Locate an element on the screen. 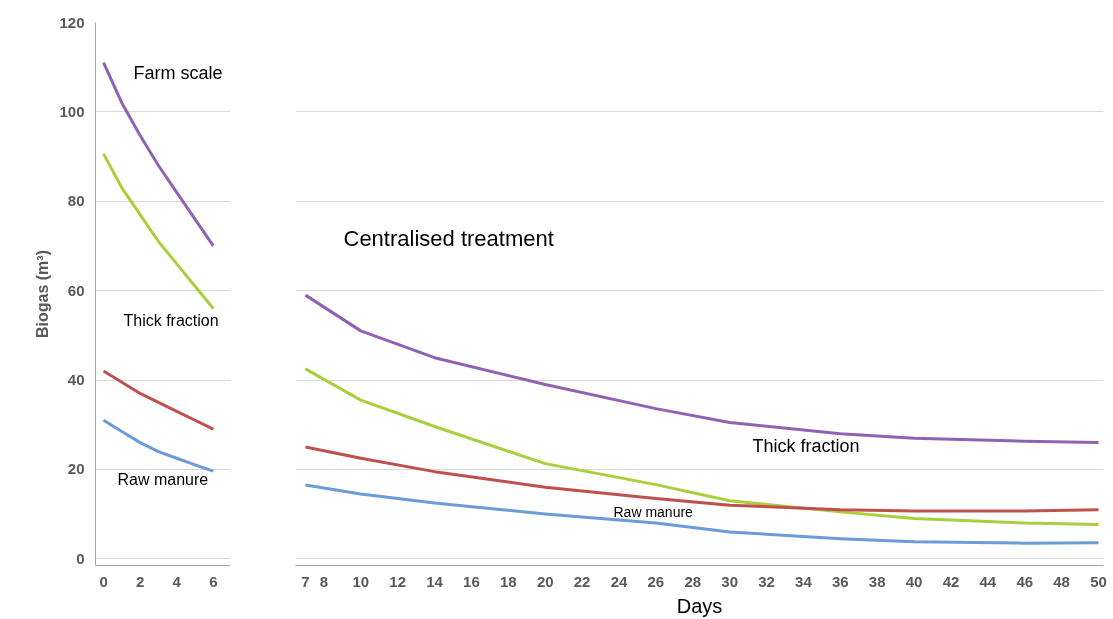  y-tick-label: 100 is located at coordinates (72, 111).